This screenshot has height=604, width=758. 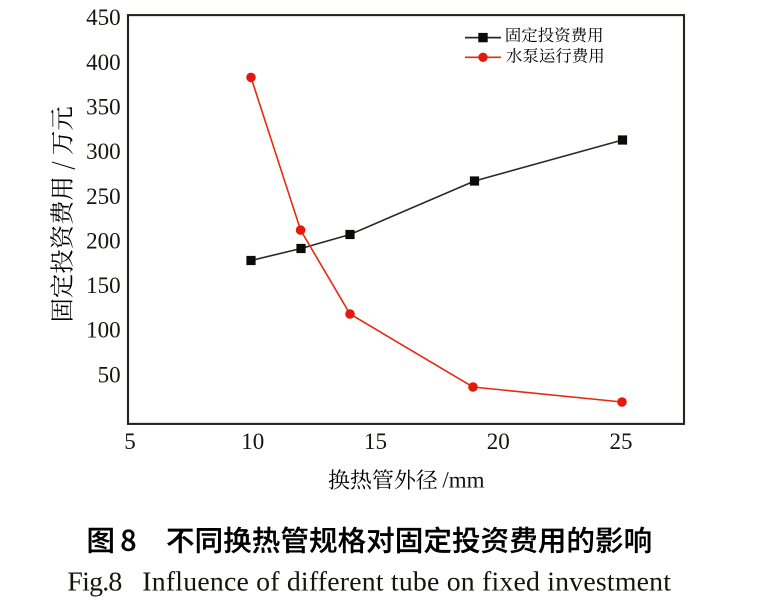 I want to click on svg-text: 25, so click(x=621, y=441).